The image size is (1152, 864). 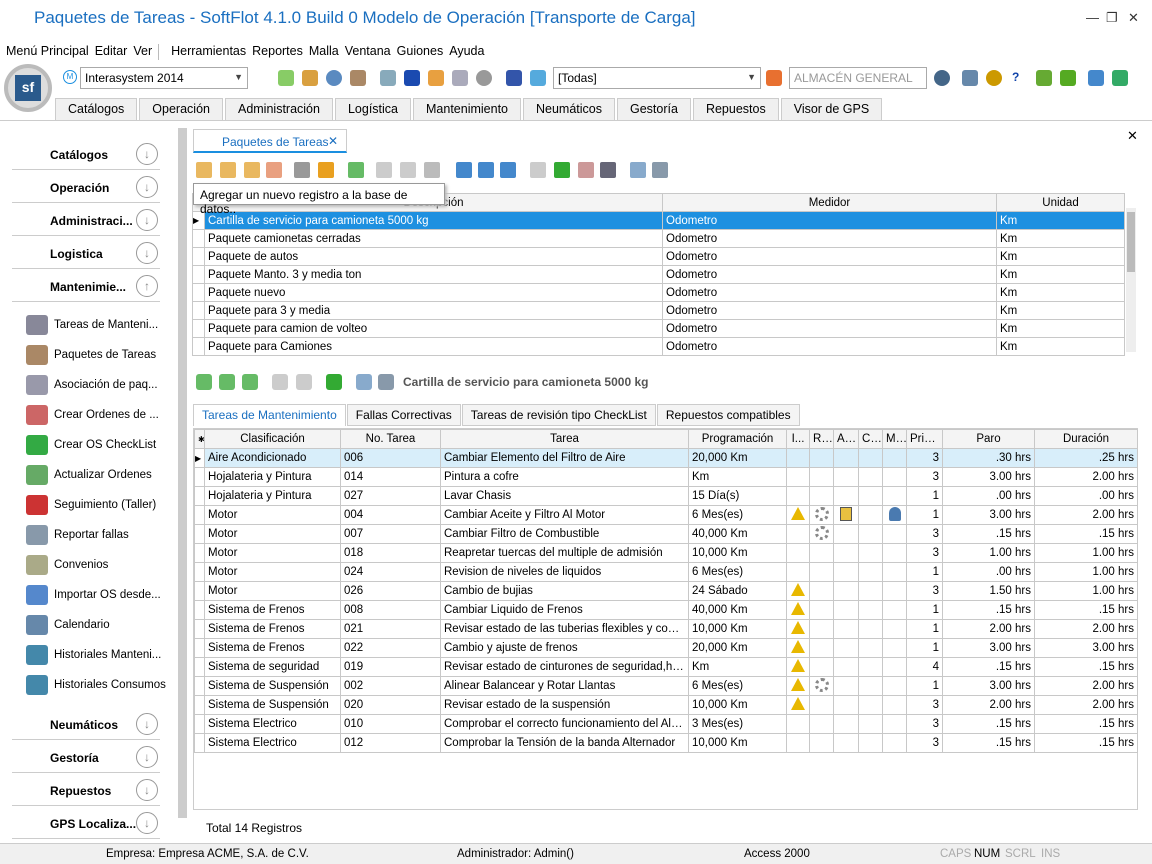 What do you see at coordinates (728, 415) in the screenshot?
I see `detail-tab: Repuestos compatibles` at bounding box center [728, 415].